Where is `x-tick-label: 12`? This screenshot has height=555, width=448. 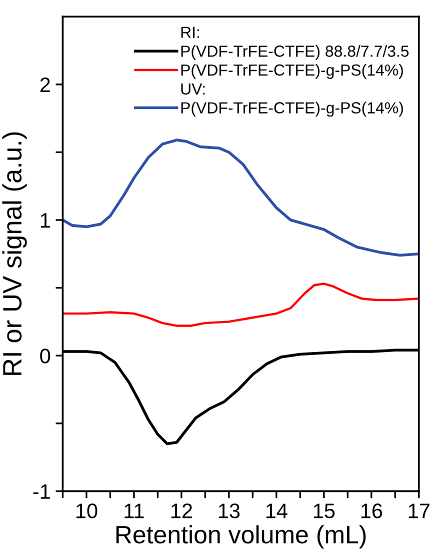
x-tick-label: 12 is located at coordinates (181, 511).